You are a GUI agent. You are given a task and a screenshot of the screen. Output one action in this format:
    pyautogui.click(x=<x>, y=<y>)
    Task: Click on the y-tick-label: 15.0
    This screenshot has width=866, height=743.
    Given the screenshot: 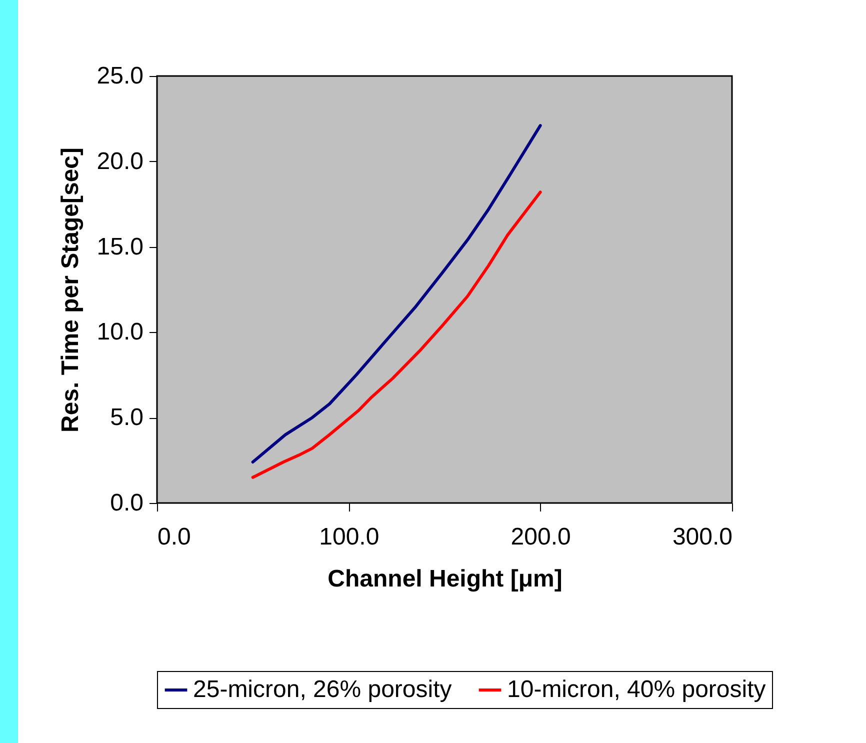 What is the action you would take?
    pyautogui.click(x=120, y=246)
    